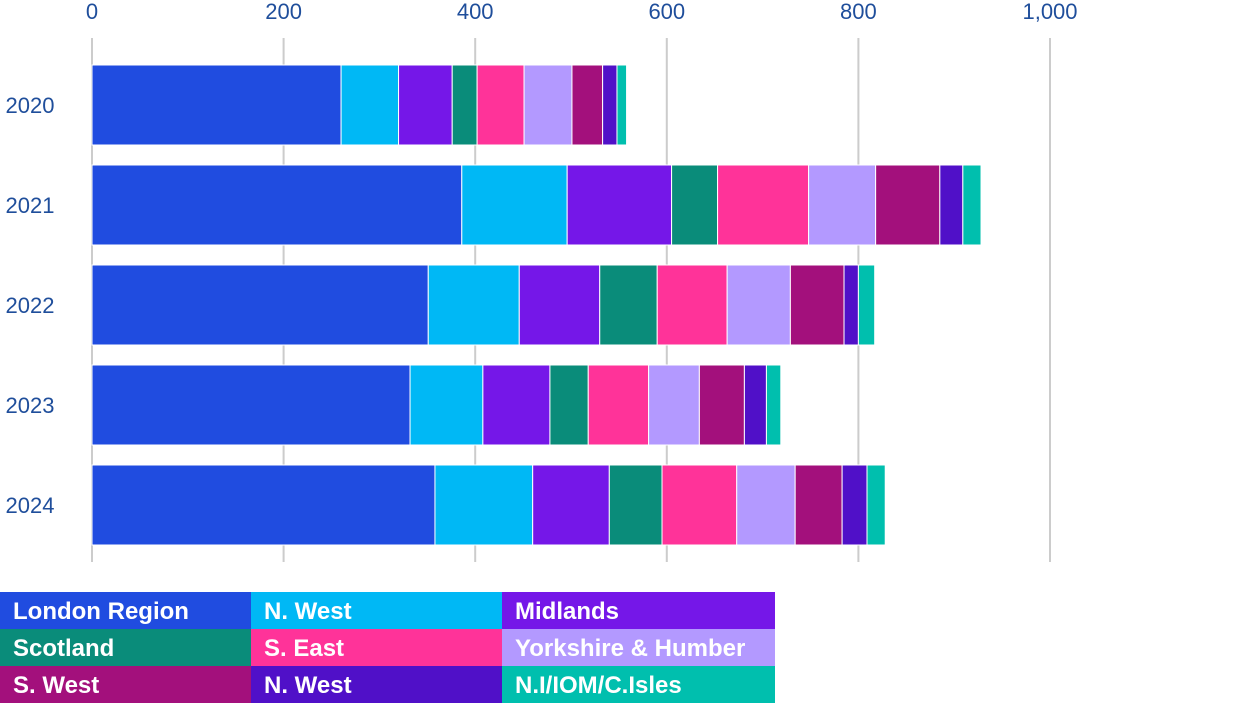 The height and width of the screenshot is (710, 1254). I want to click on legend-label: S. East, so click(304, 648).